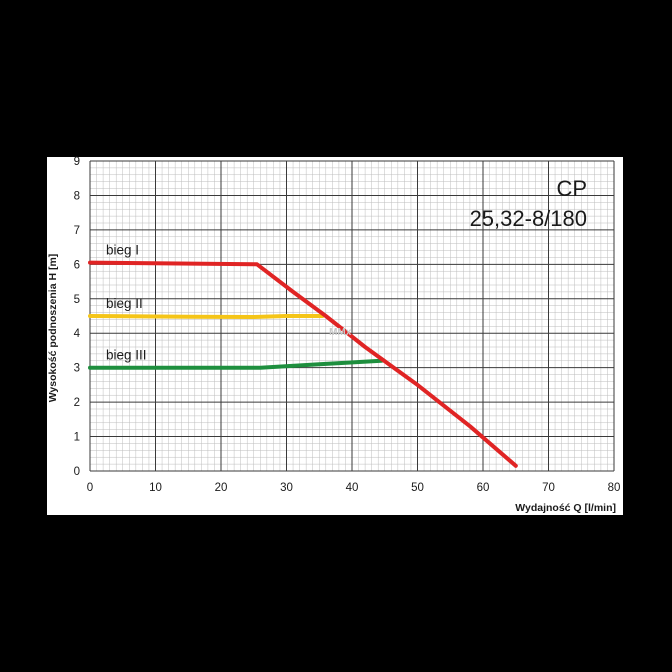 Image resolution: width=672 pixels, height=672 pixels. I want to click on x-tick-label: 50, so click(417, 488).